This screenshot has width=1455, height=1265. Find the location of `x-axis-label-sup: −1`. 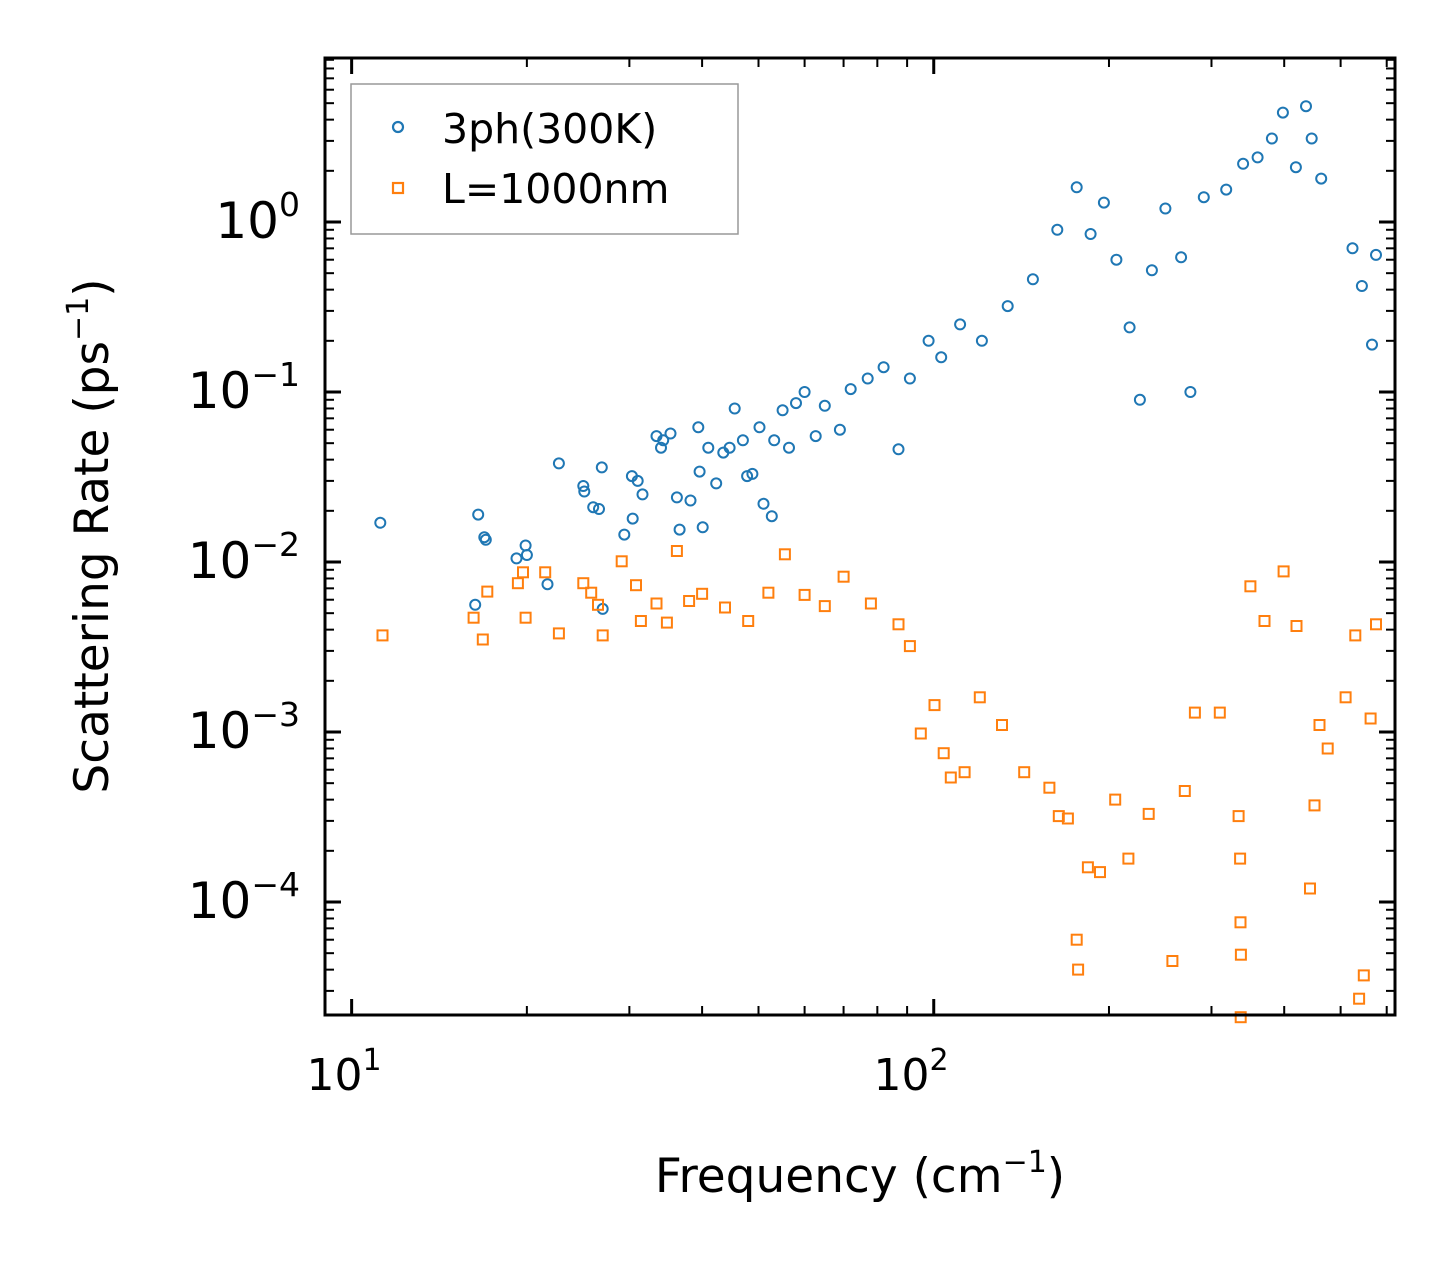

x-axis-label-sup: −1 is located at coordinates (1025, 1162).